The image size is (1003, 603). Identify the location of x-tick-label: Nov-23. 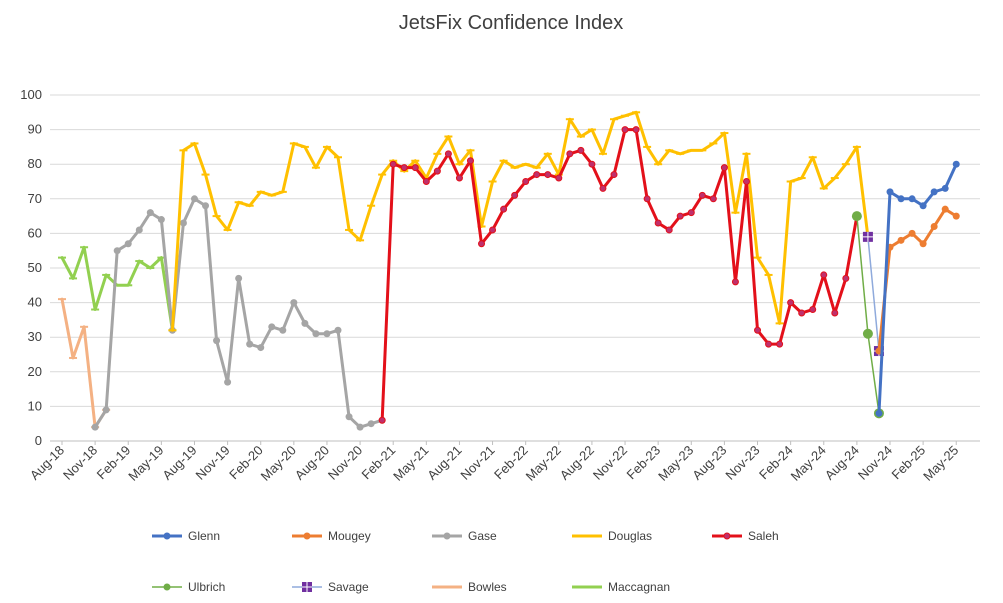
(742, 463).